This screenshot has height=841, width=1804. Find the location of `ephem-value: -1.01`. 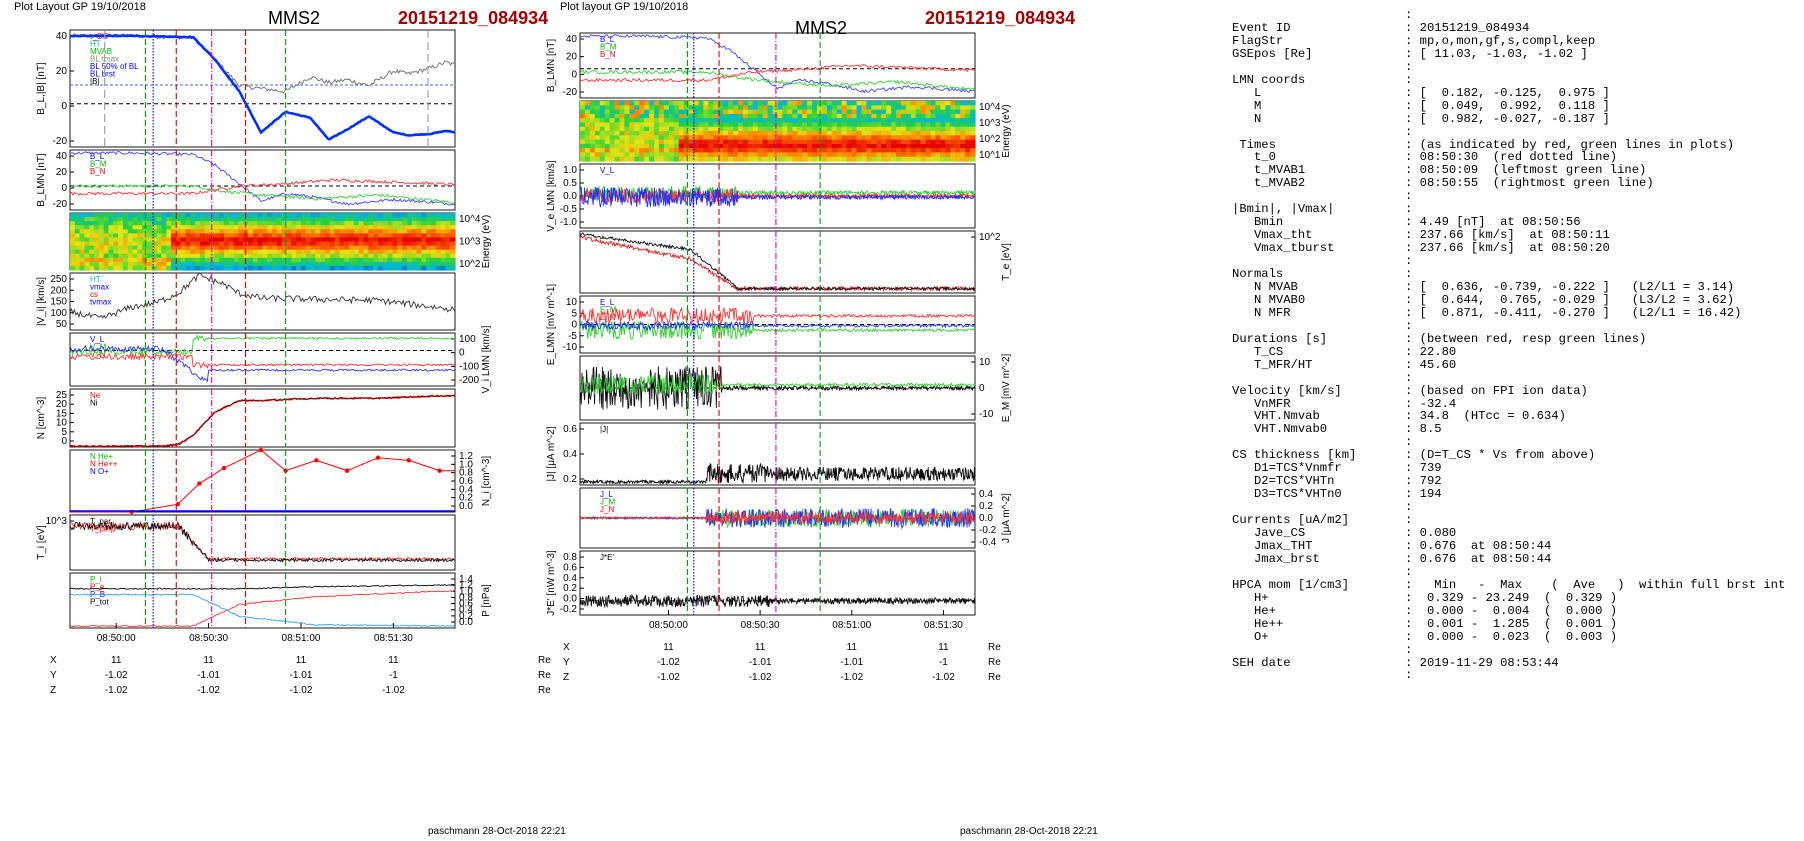

ephem-value: -1.01 is located at coordinates (208, 675).